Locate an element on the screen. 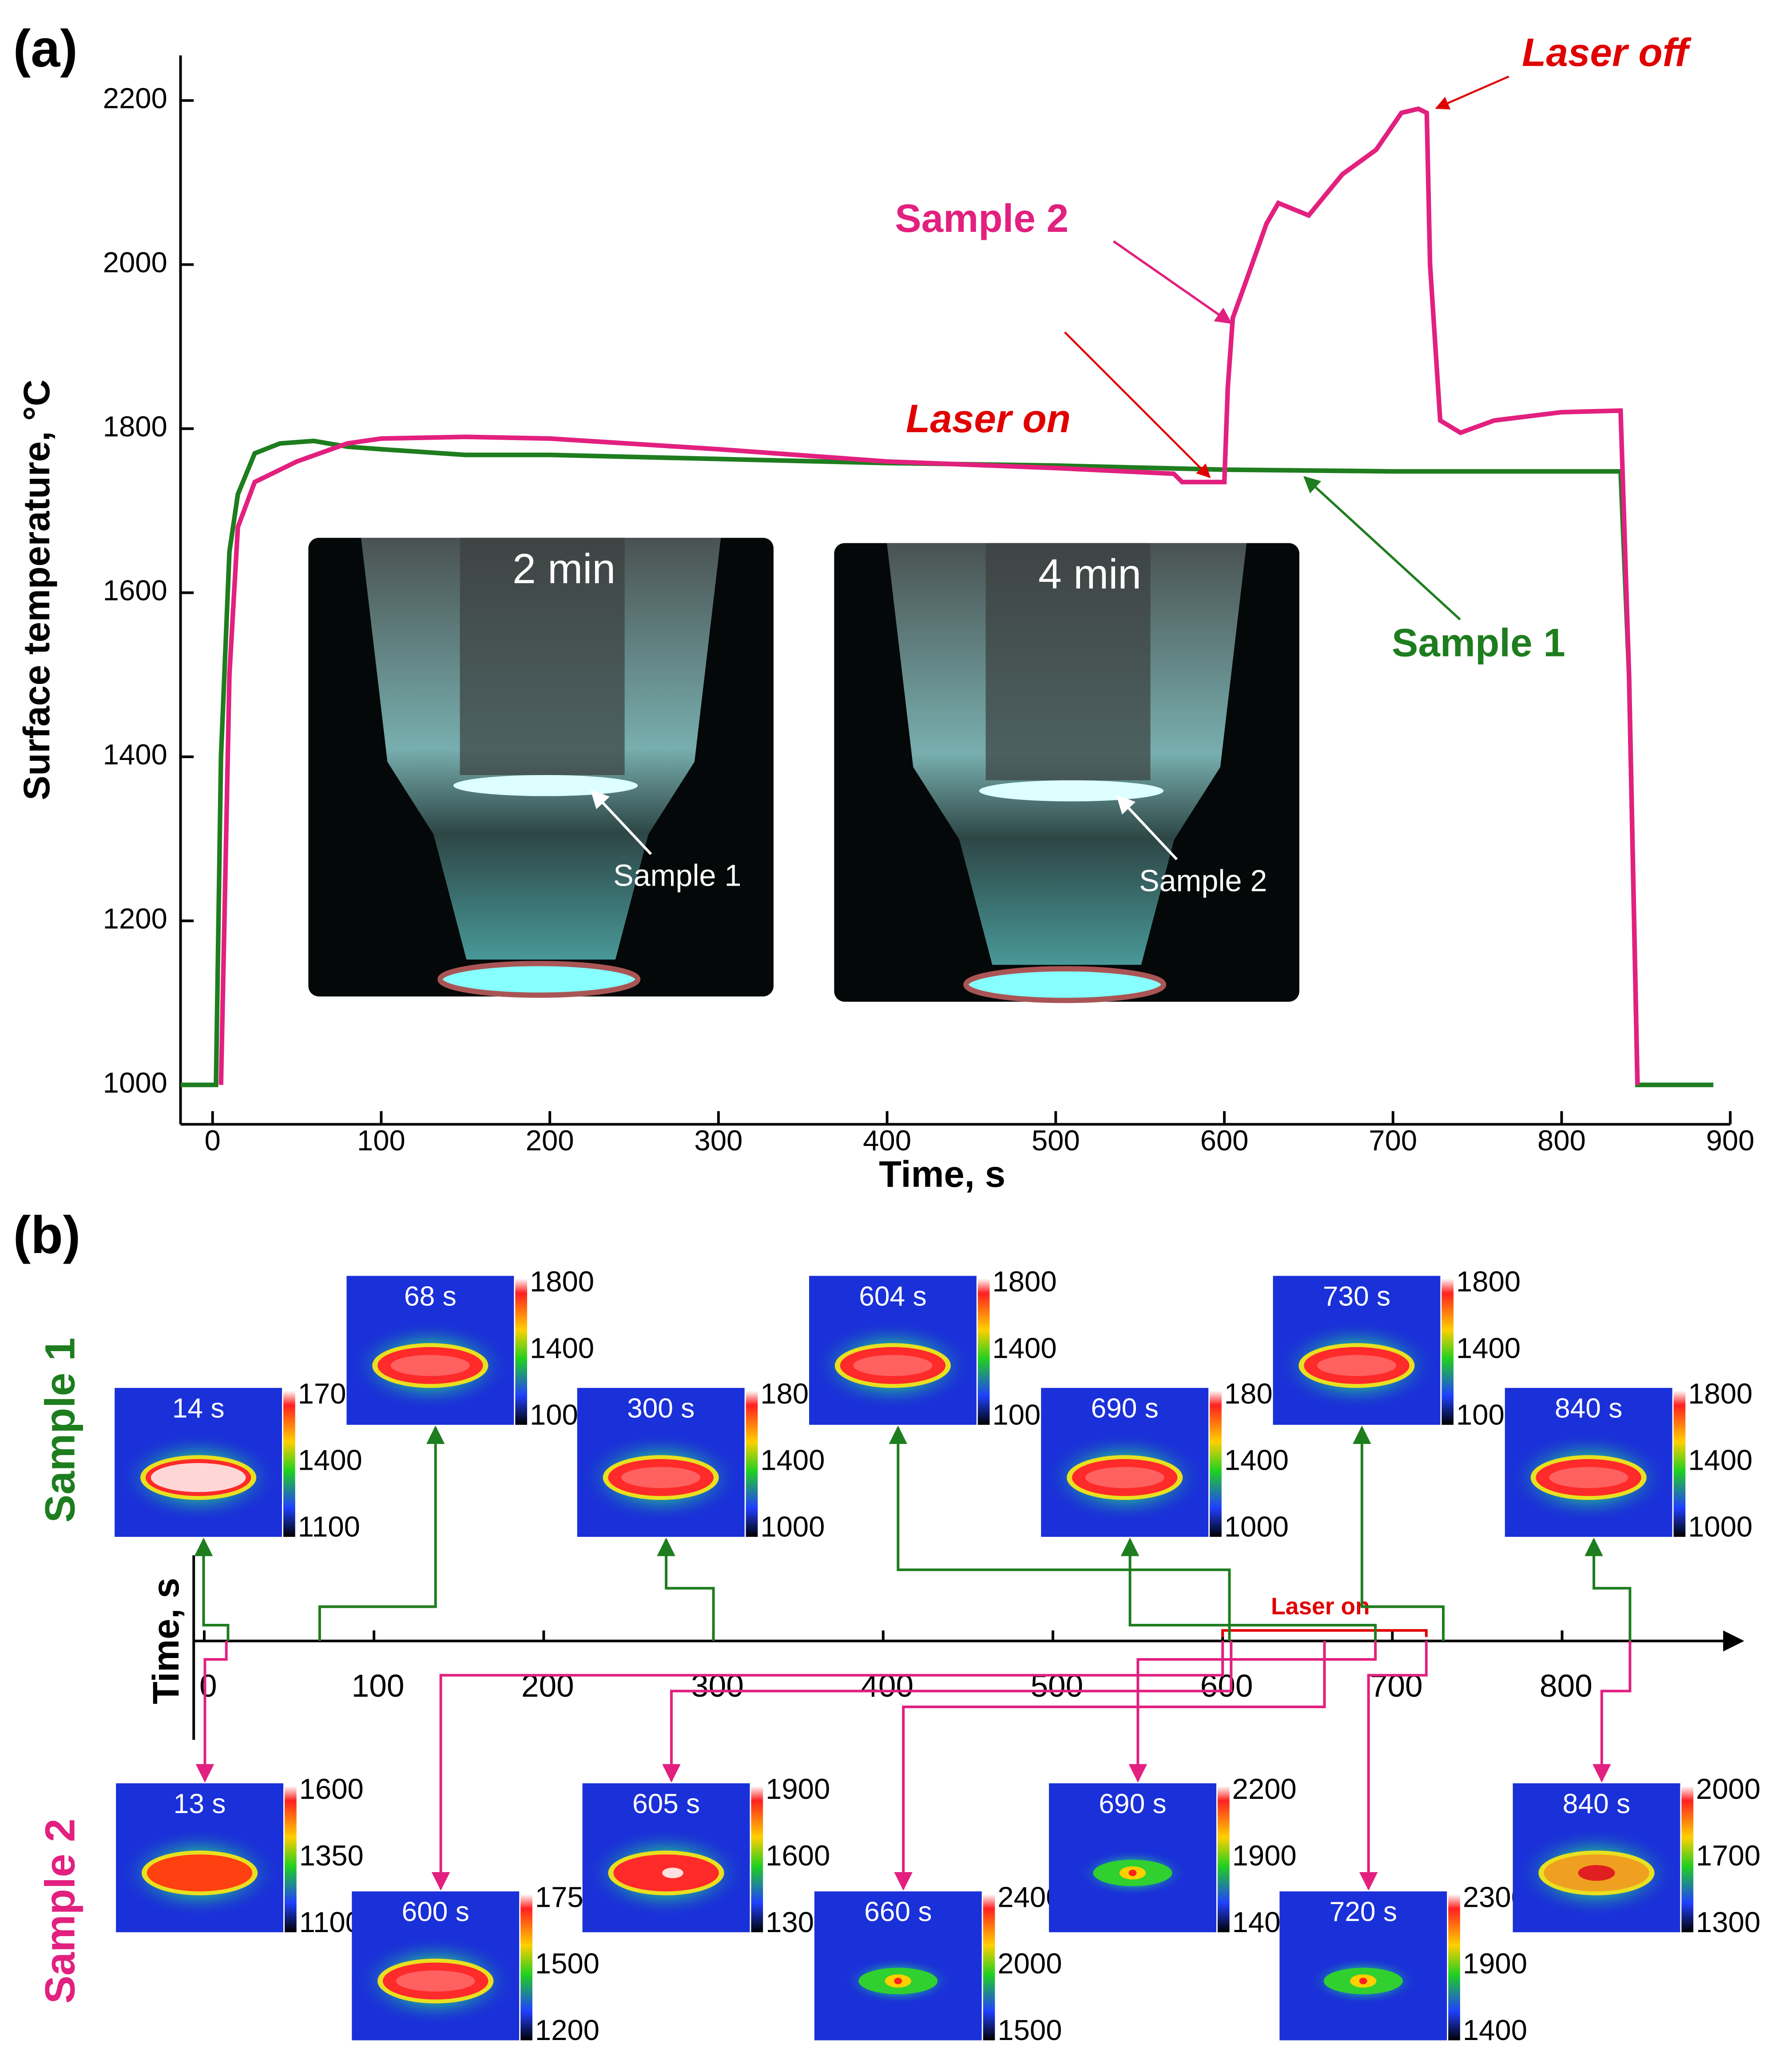  color-bar-label: 1600 is located at coordinates (798, 1855).